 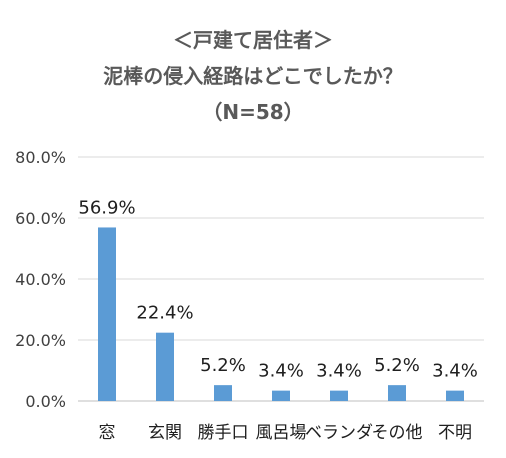 I want to click on category-label: 玄関, so click(x=165, y=433).